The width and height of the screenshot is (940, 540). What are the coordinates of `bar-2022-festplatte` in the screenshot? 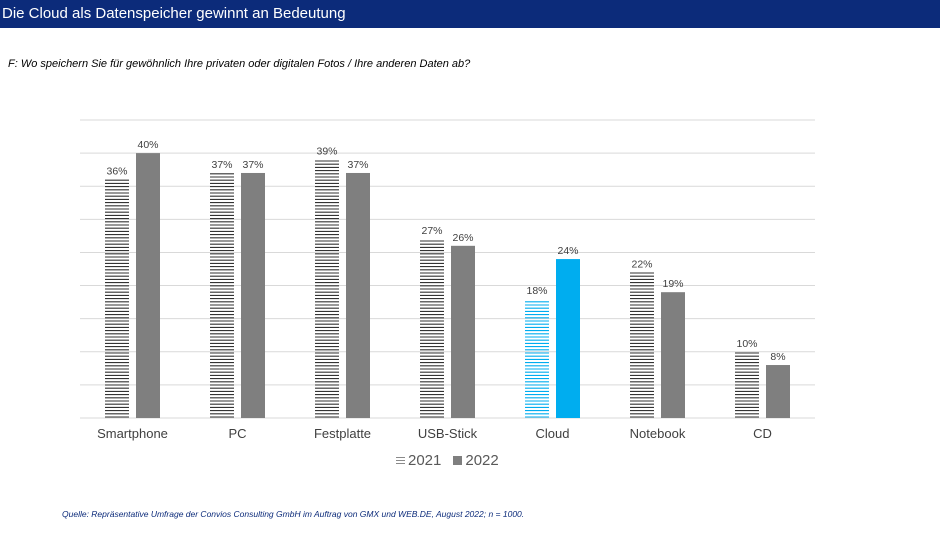 It's located at (358, 295).